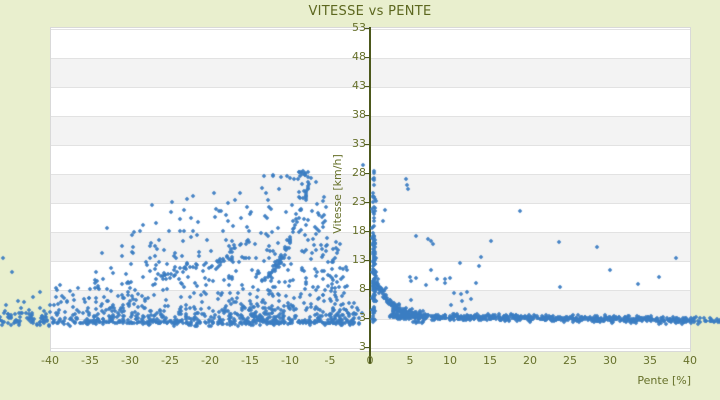 The width and height of the screenshot is (720, 400). I want to click on y-tick-label: 53, so click(359, 27).